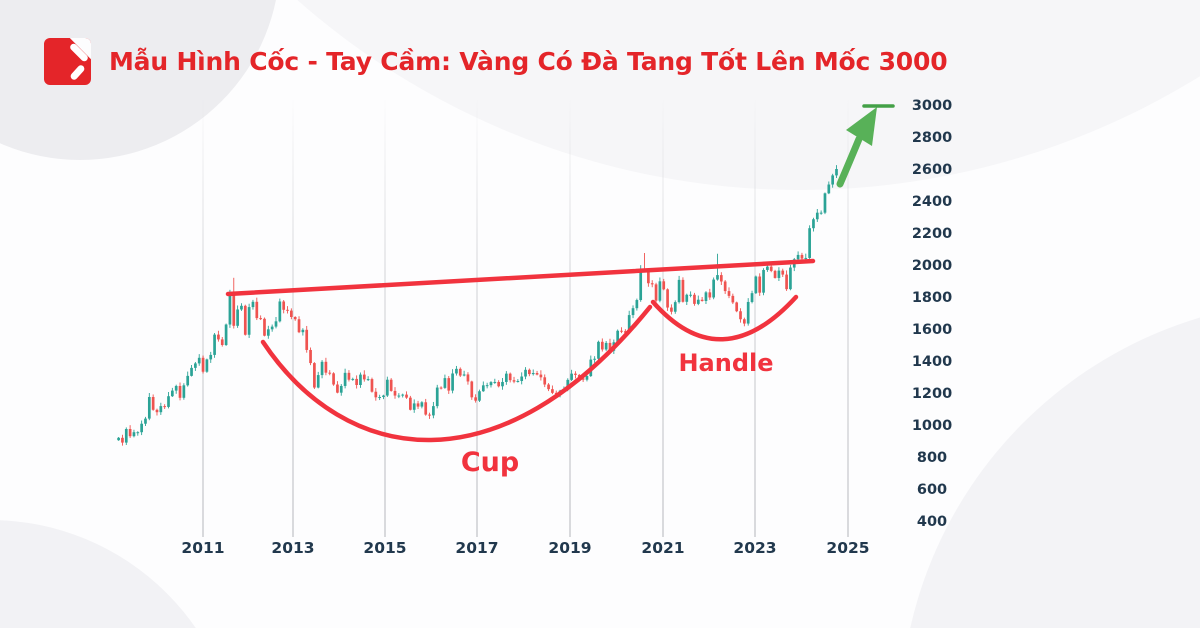 This screenshot has height=628, width=1200. Describe the element at coordinates (932, 522) in the screenshot. I see `y-axis-label: 400` at that location.